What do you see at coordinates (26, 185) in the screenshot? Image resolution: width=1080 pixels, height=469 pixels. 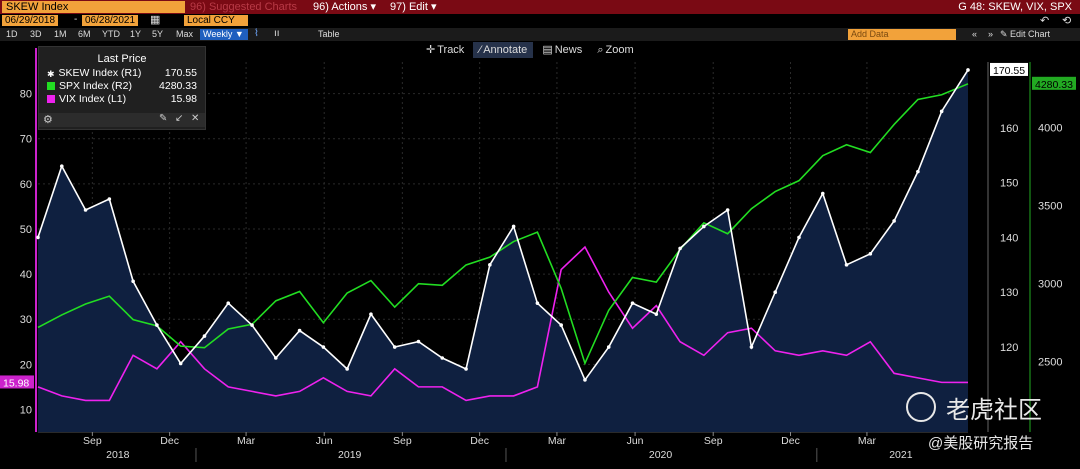 I see `left-tick-label: 60` at bounding box center [26, 185].